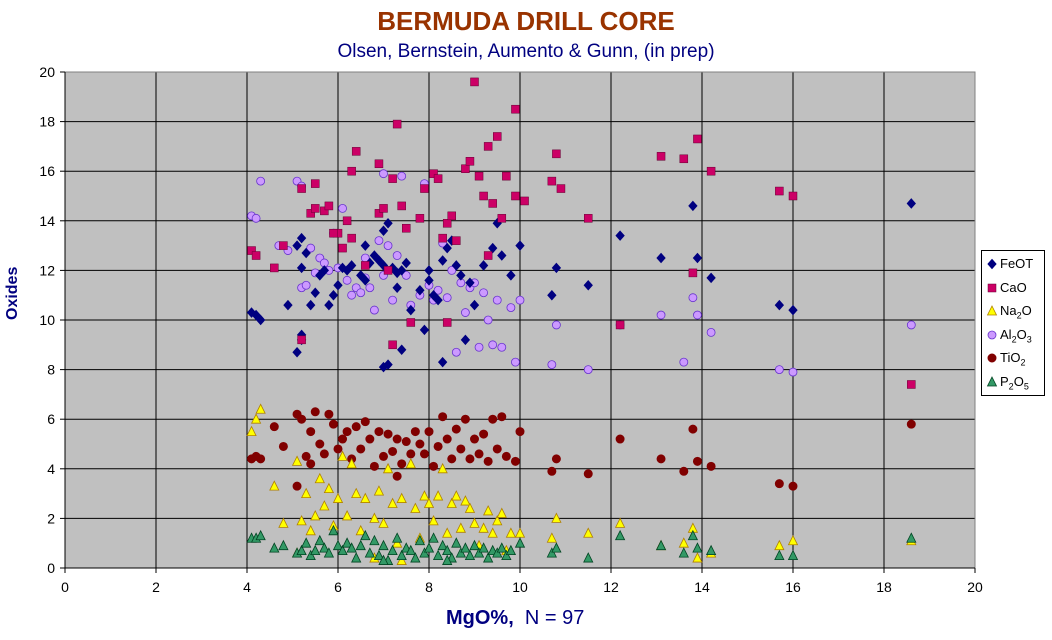 The width and height of the screenshot is (1052, 640). What do you see at coordinates (992, 358) in the screenshot?
I see `legend-symbol` at bounding box center [992, 358].